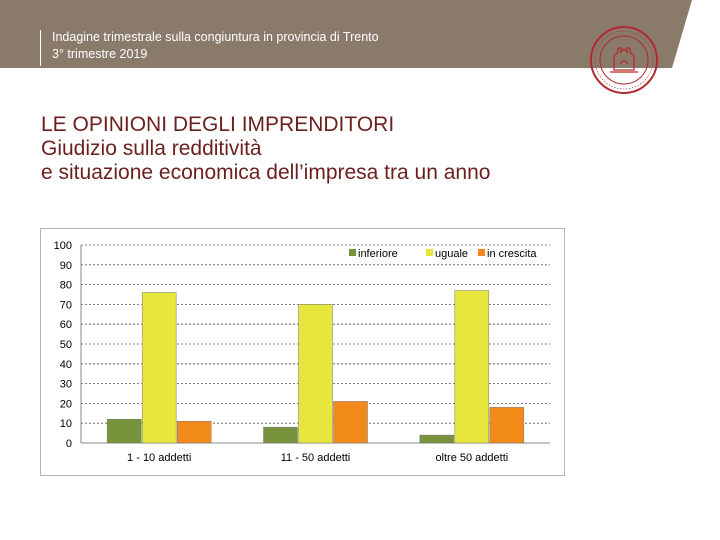 The image size is (720, 540). I want to click on header-divider, so click(40, 48).